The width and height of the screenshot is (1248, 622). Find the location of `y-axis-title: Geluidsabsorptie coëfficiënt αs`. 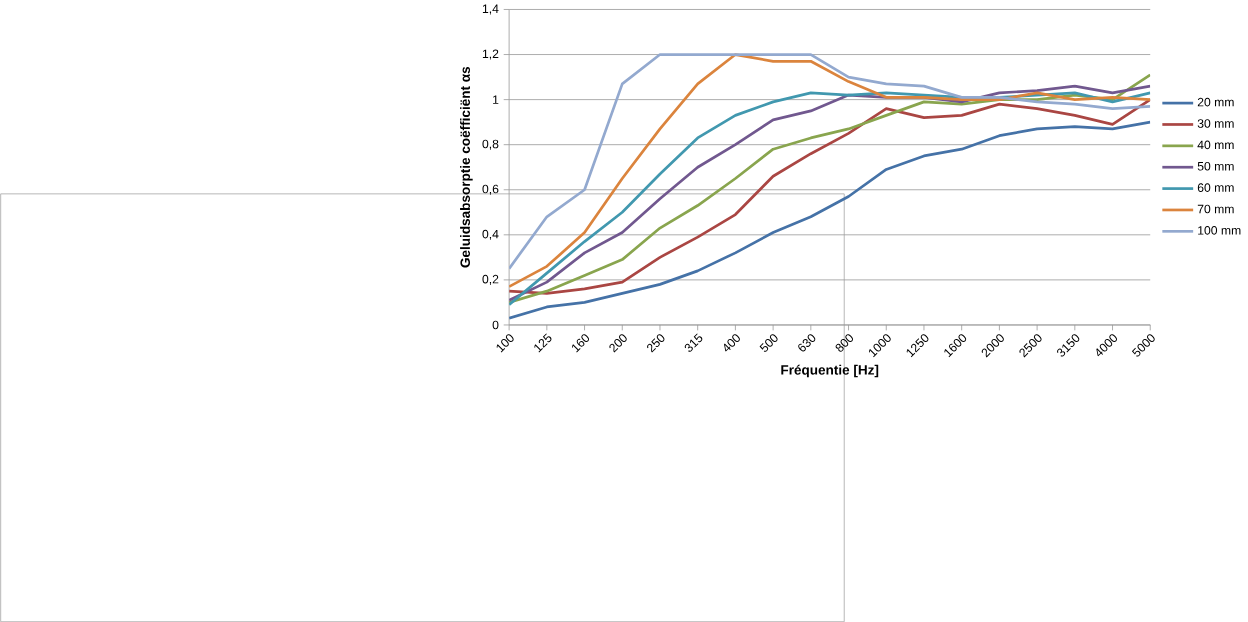

y-axis-title: Geluidsabsorptie coëfficiënt αs is located at coordinates (466, 167).